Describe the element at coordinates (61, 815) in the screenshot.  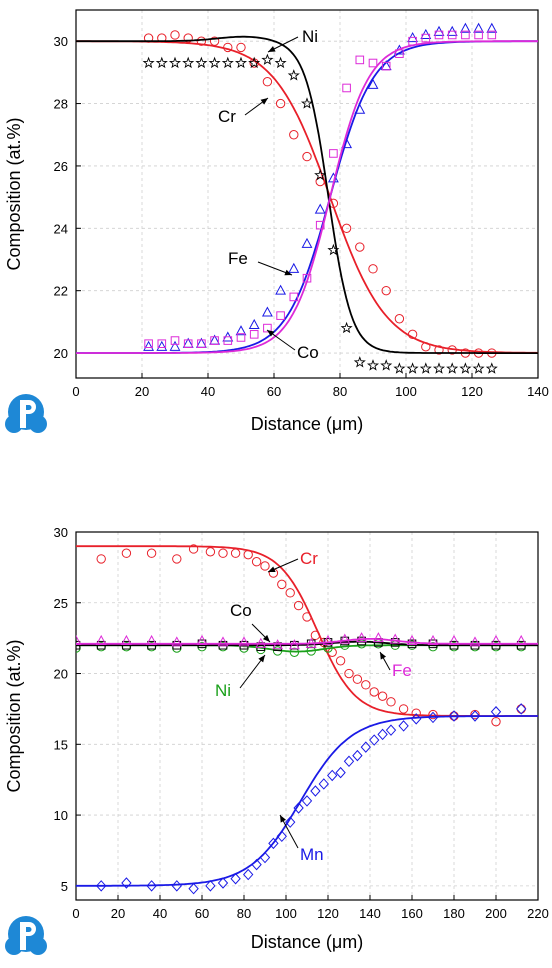
I see `y-tick-label: 10` at that location.